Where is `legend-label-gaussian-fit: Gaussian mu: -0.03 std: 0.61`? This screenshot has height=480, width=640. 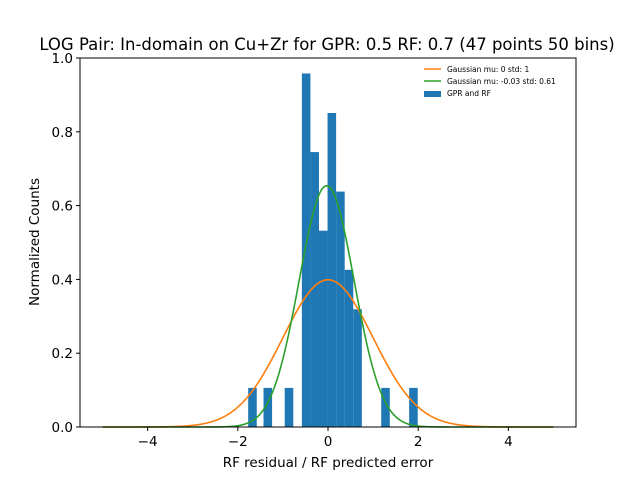
legend-label-gaussian-fit: Gaussian mu: -0.03 std: 0.61 is located at coordinates (501, 81).